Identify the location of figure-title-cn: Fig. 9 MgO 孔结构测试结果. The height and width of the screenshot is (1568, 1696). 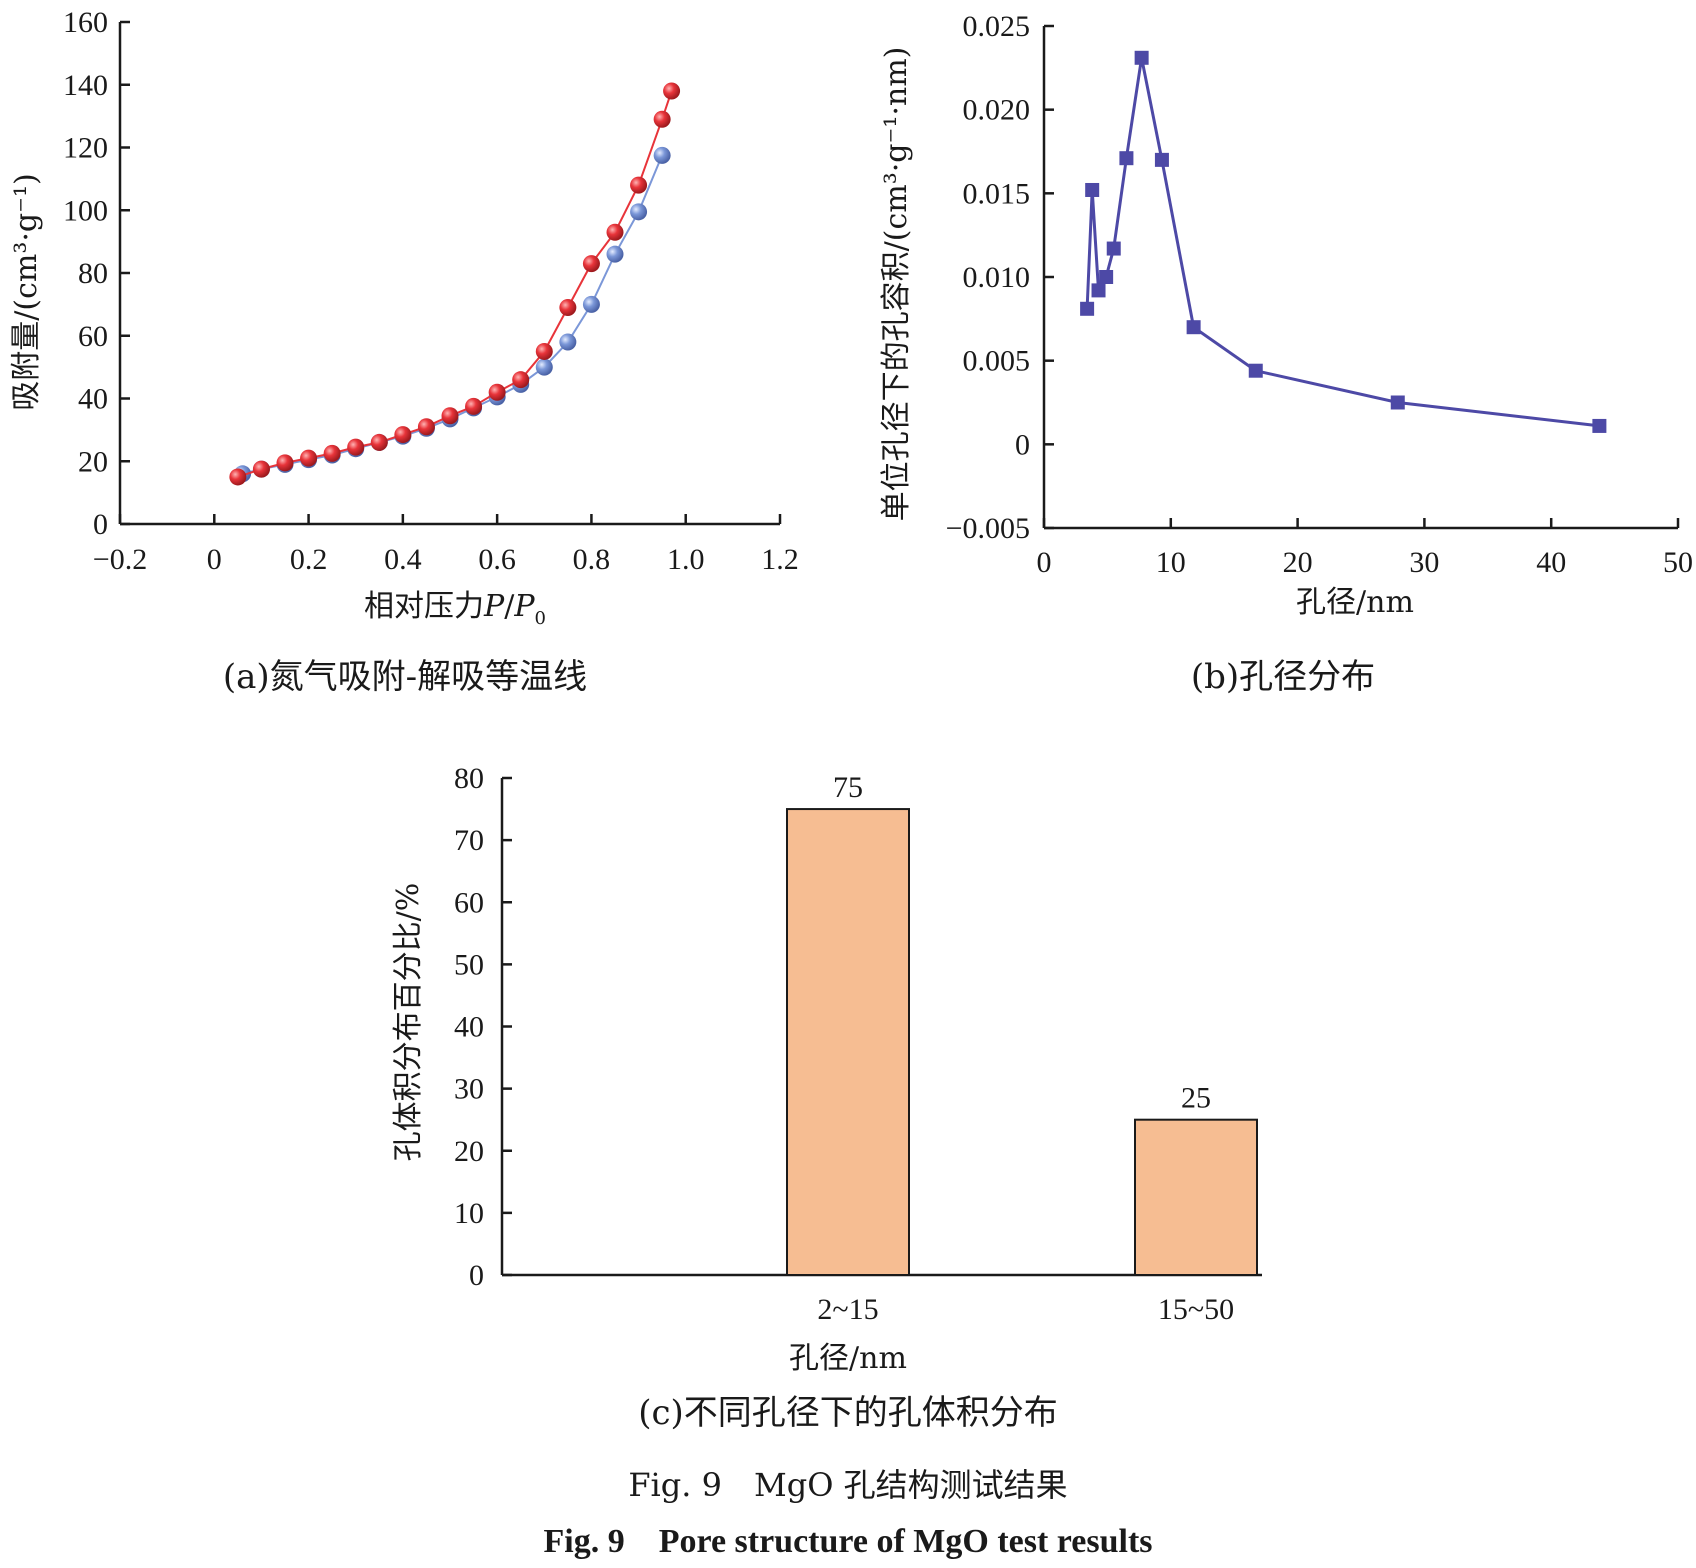
(847, 1485).